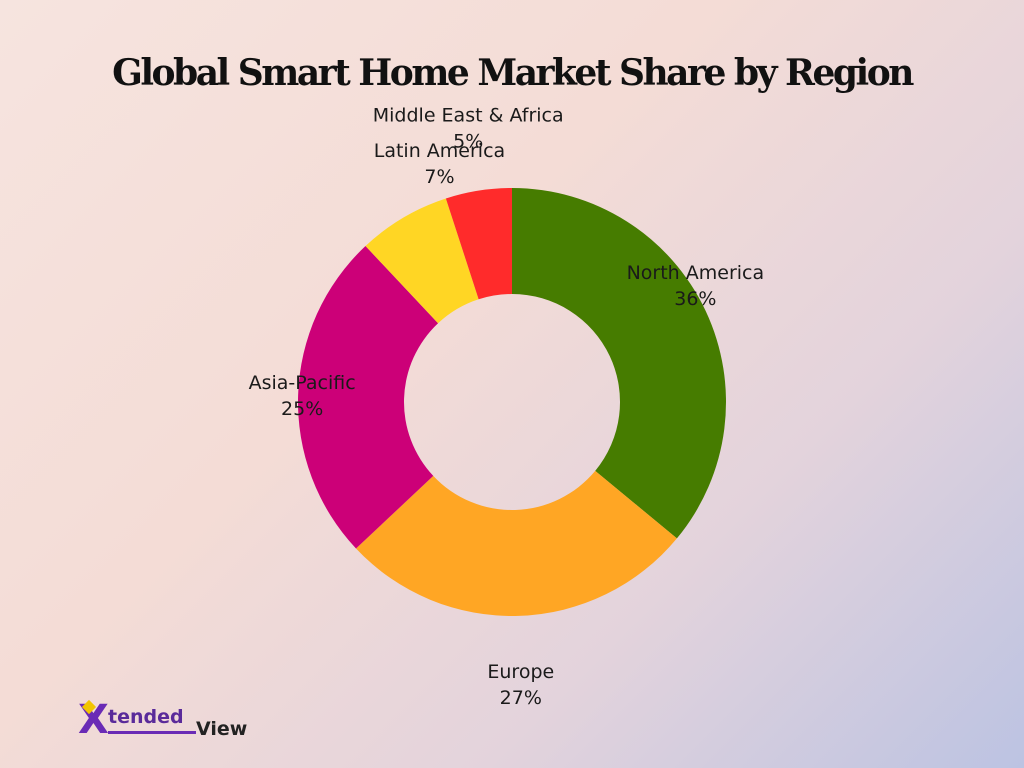 The height and width of the screenshot is (768, 1024). What do you see at coordinates (146, 717) in the screenshot?
I see `logo-text-tended: tended` at bounding box center [146, 717].